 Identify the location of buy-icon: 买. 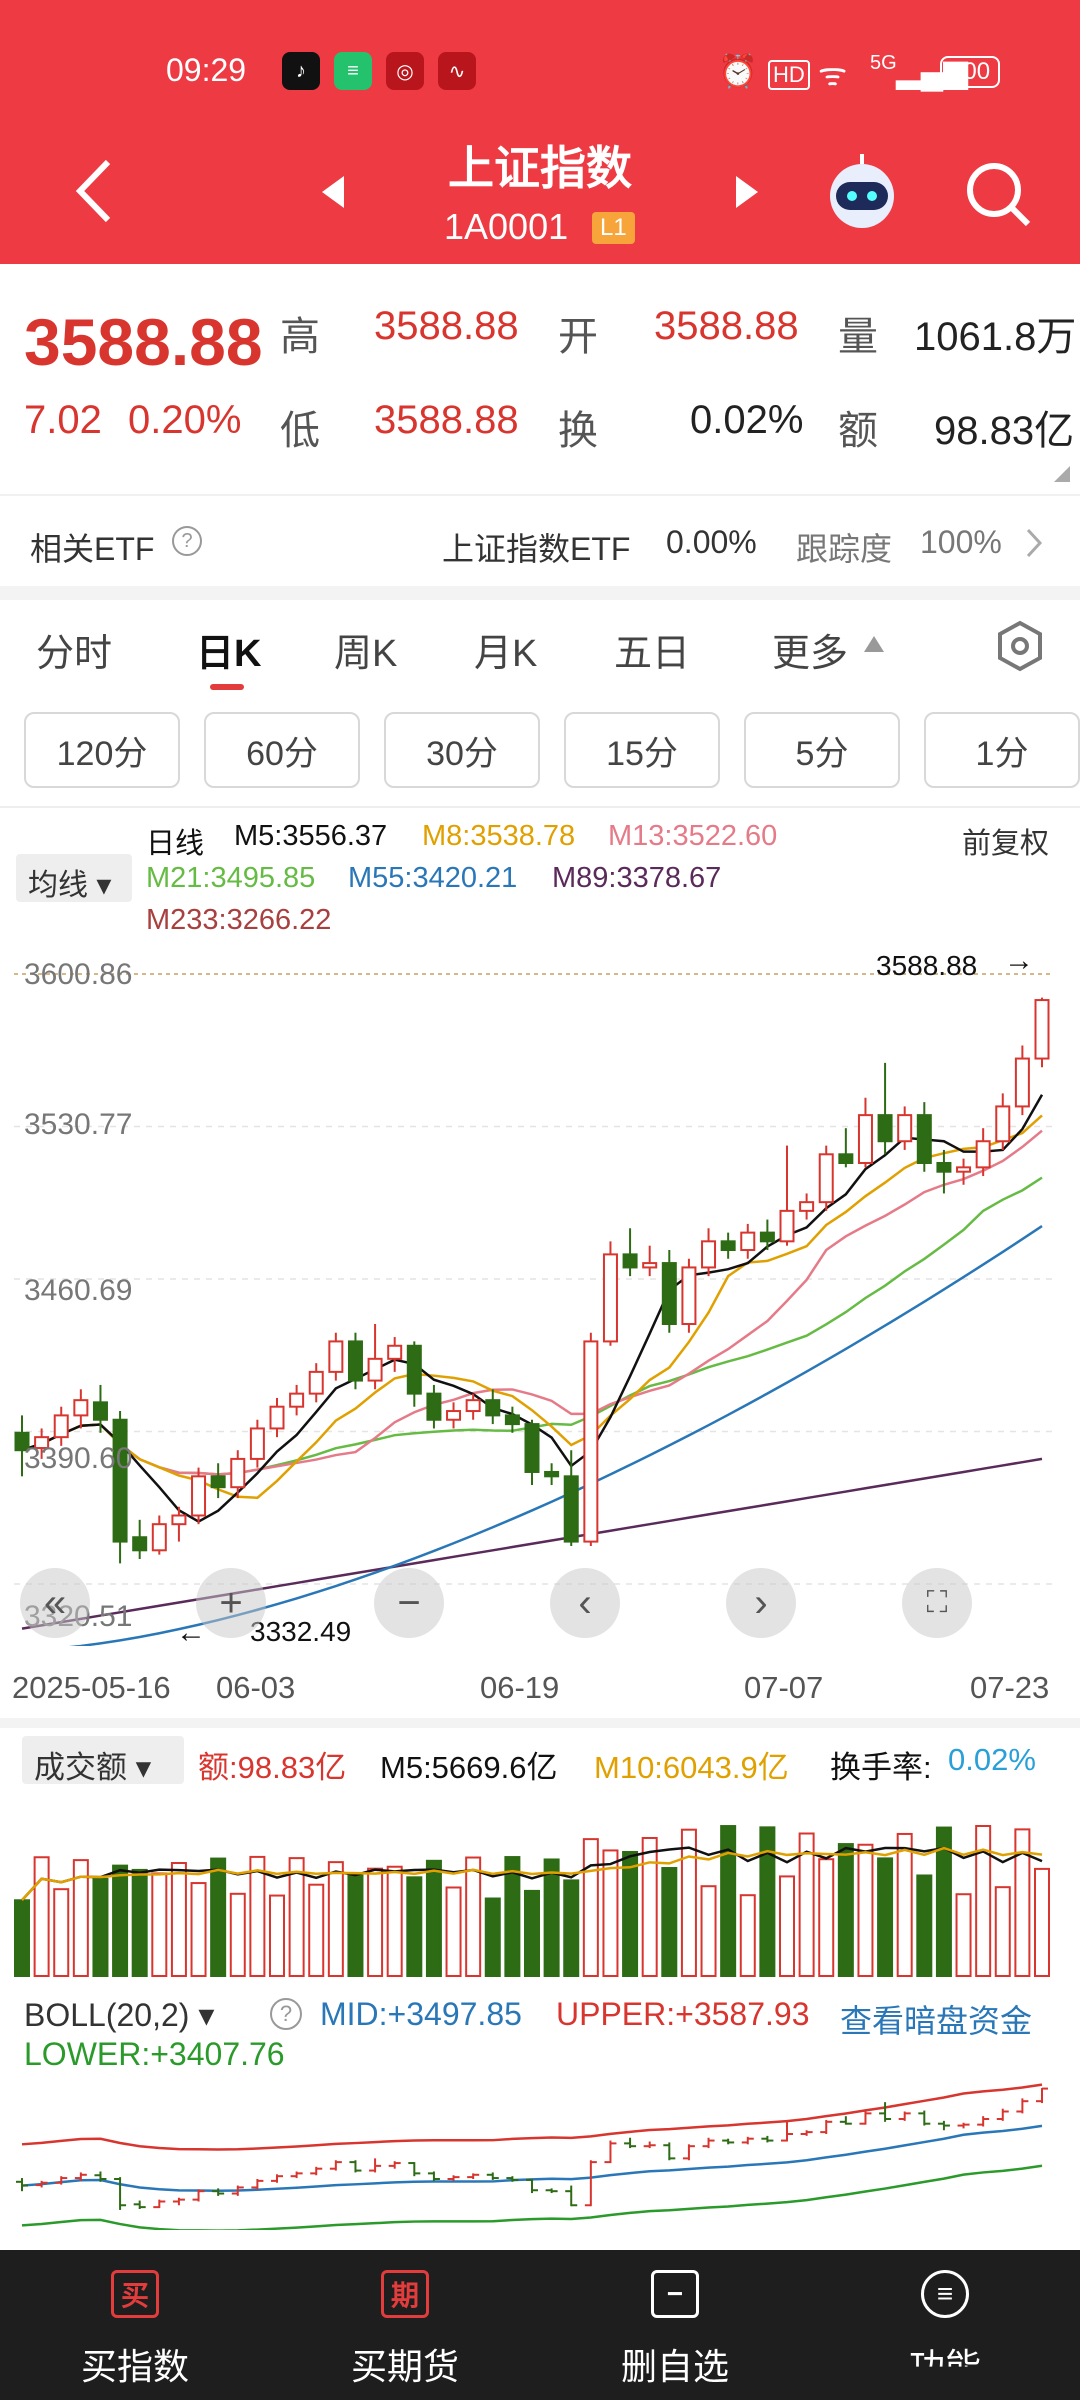
(135, 2294).